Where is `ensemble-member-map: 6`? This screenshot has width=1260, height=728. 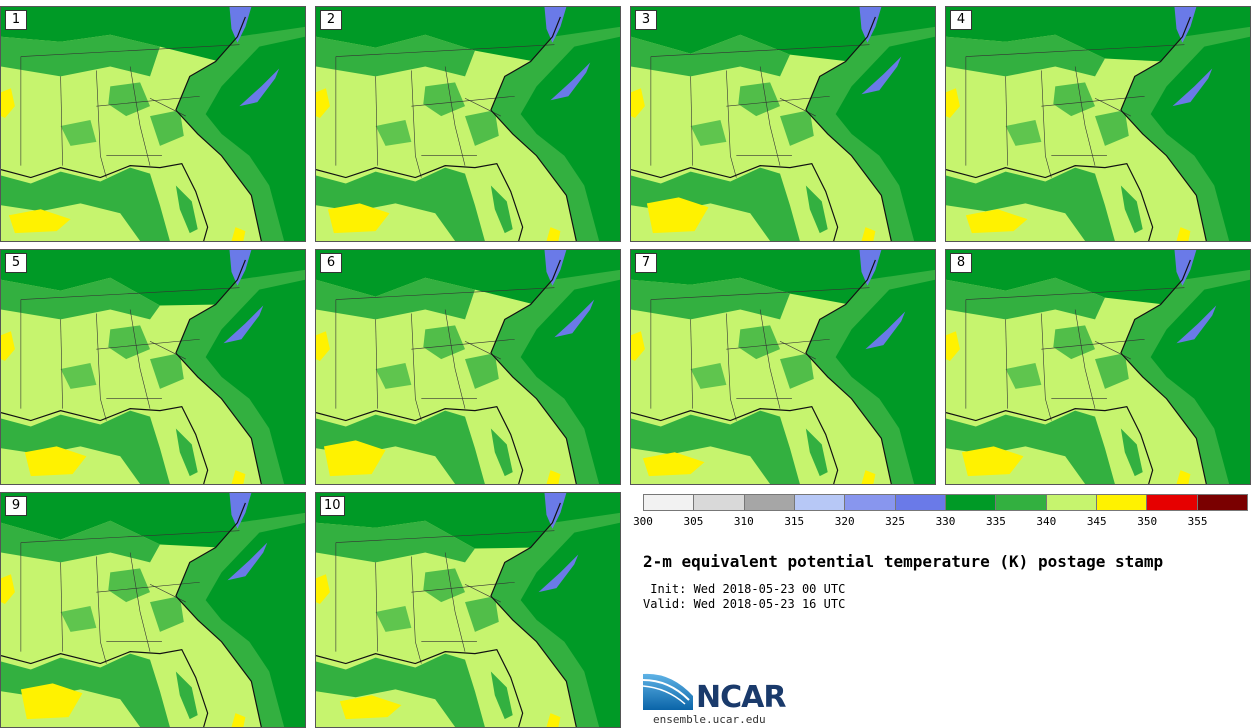
ensemble-member-map: 6 is located at coordinates (468, 367).